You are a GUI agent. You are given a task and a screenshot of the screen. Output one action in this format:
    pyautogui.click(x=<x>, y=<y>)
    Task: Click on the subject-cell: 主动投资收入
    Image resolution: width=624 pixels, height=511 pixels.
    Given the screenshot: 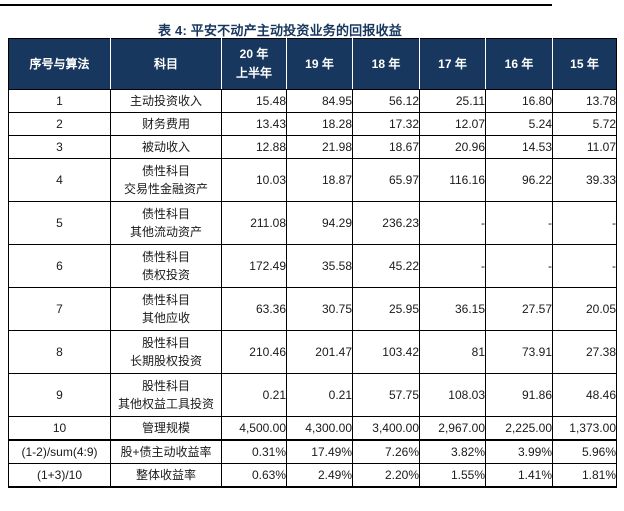 What is the action you would take?
    pyautogui.click(x=166, y=101)
    